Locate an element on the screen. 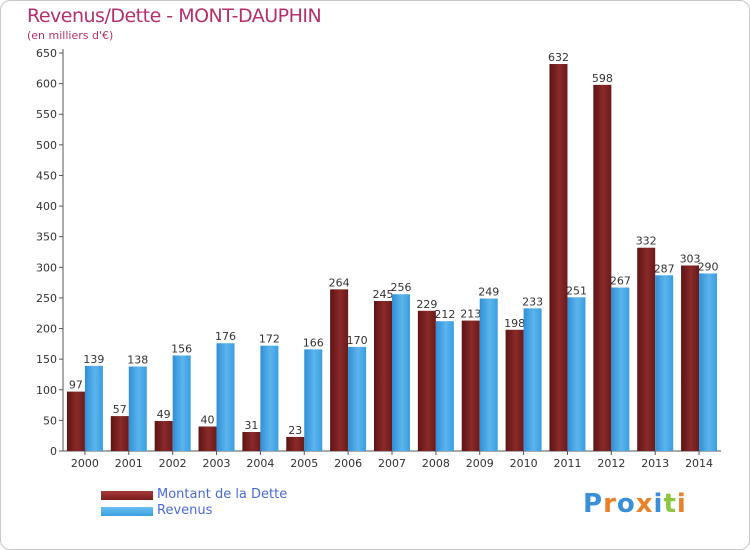 This screenshot has height=550, width=750. logo-letter: o is located at coordinates (626, 504).